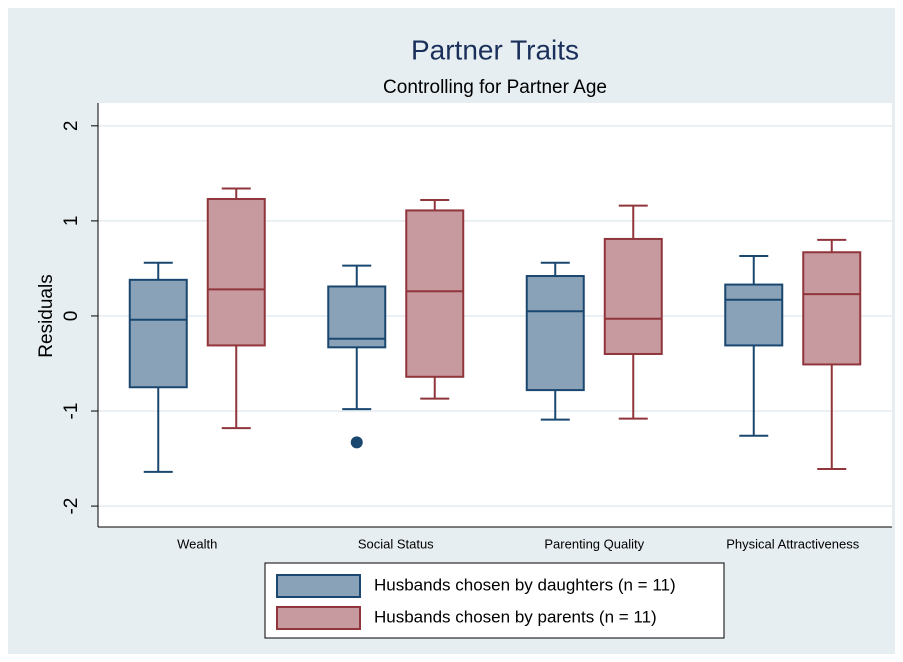 This screenshot has height=662, width=903. Describe the element at coordinates (525, 584) in the screenshot. I see `legend-label: Husbands chosen by daughters (n = 11)` at that location.